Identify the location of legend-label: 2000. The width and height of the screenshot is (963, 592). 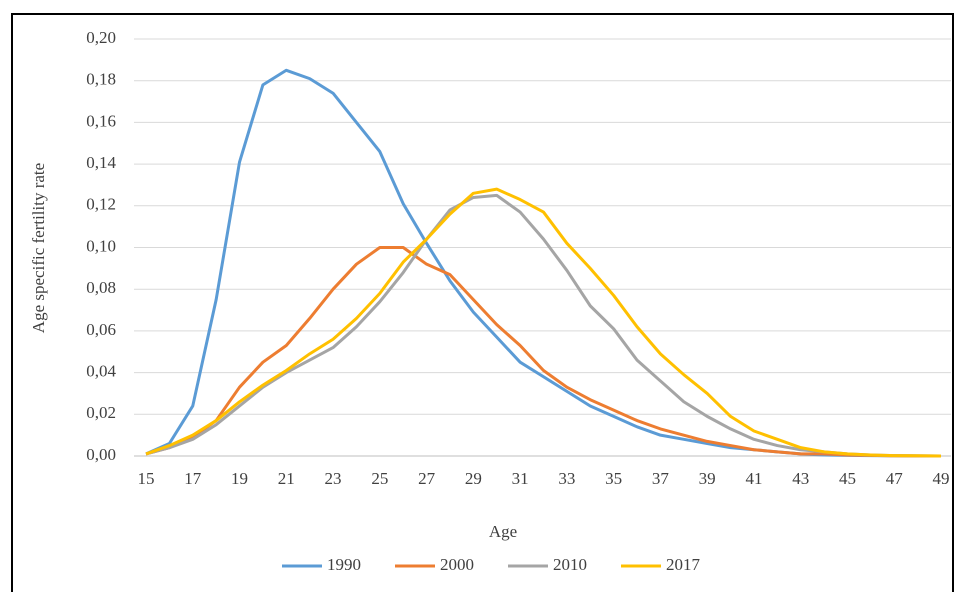
(457, 564).